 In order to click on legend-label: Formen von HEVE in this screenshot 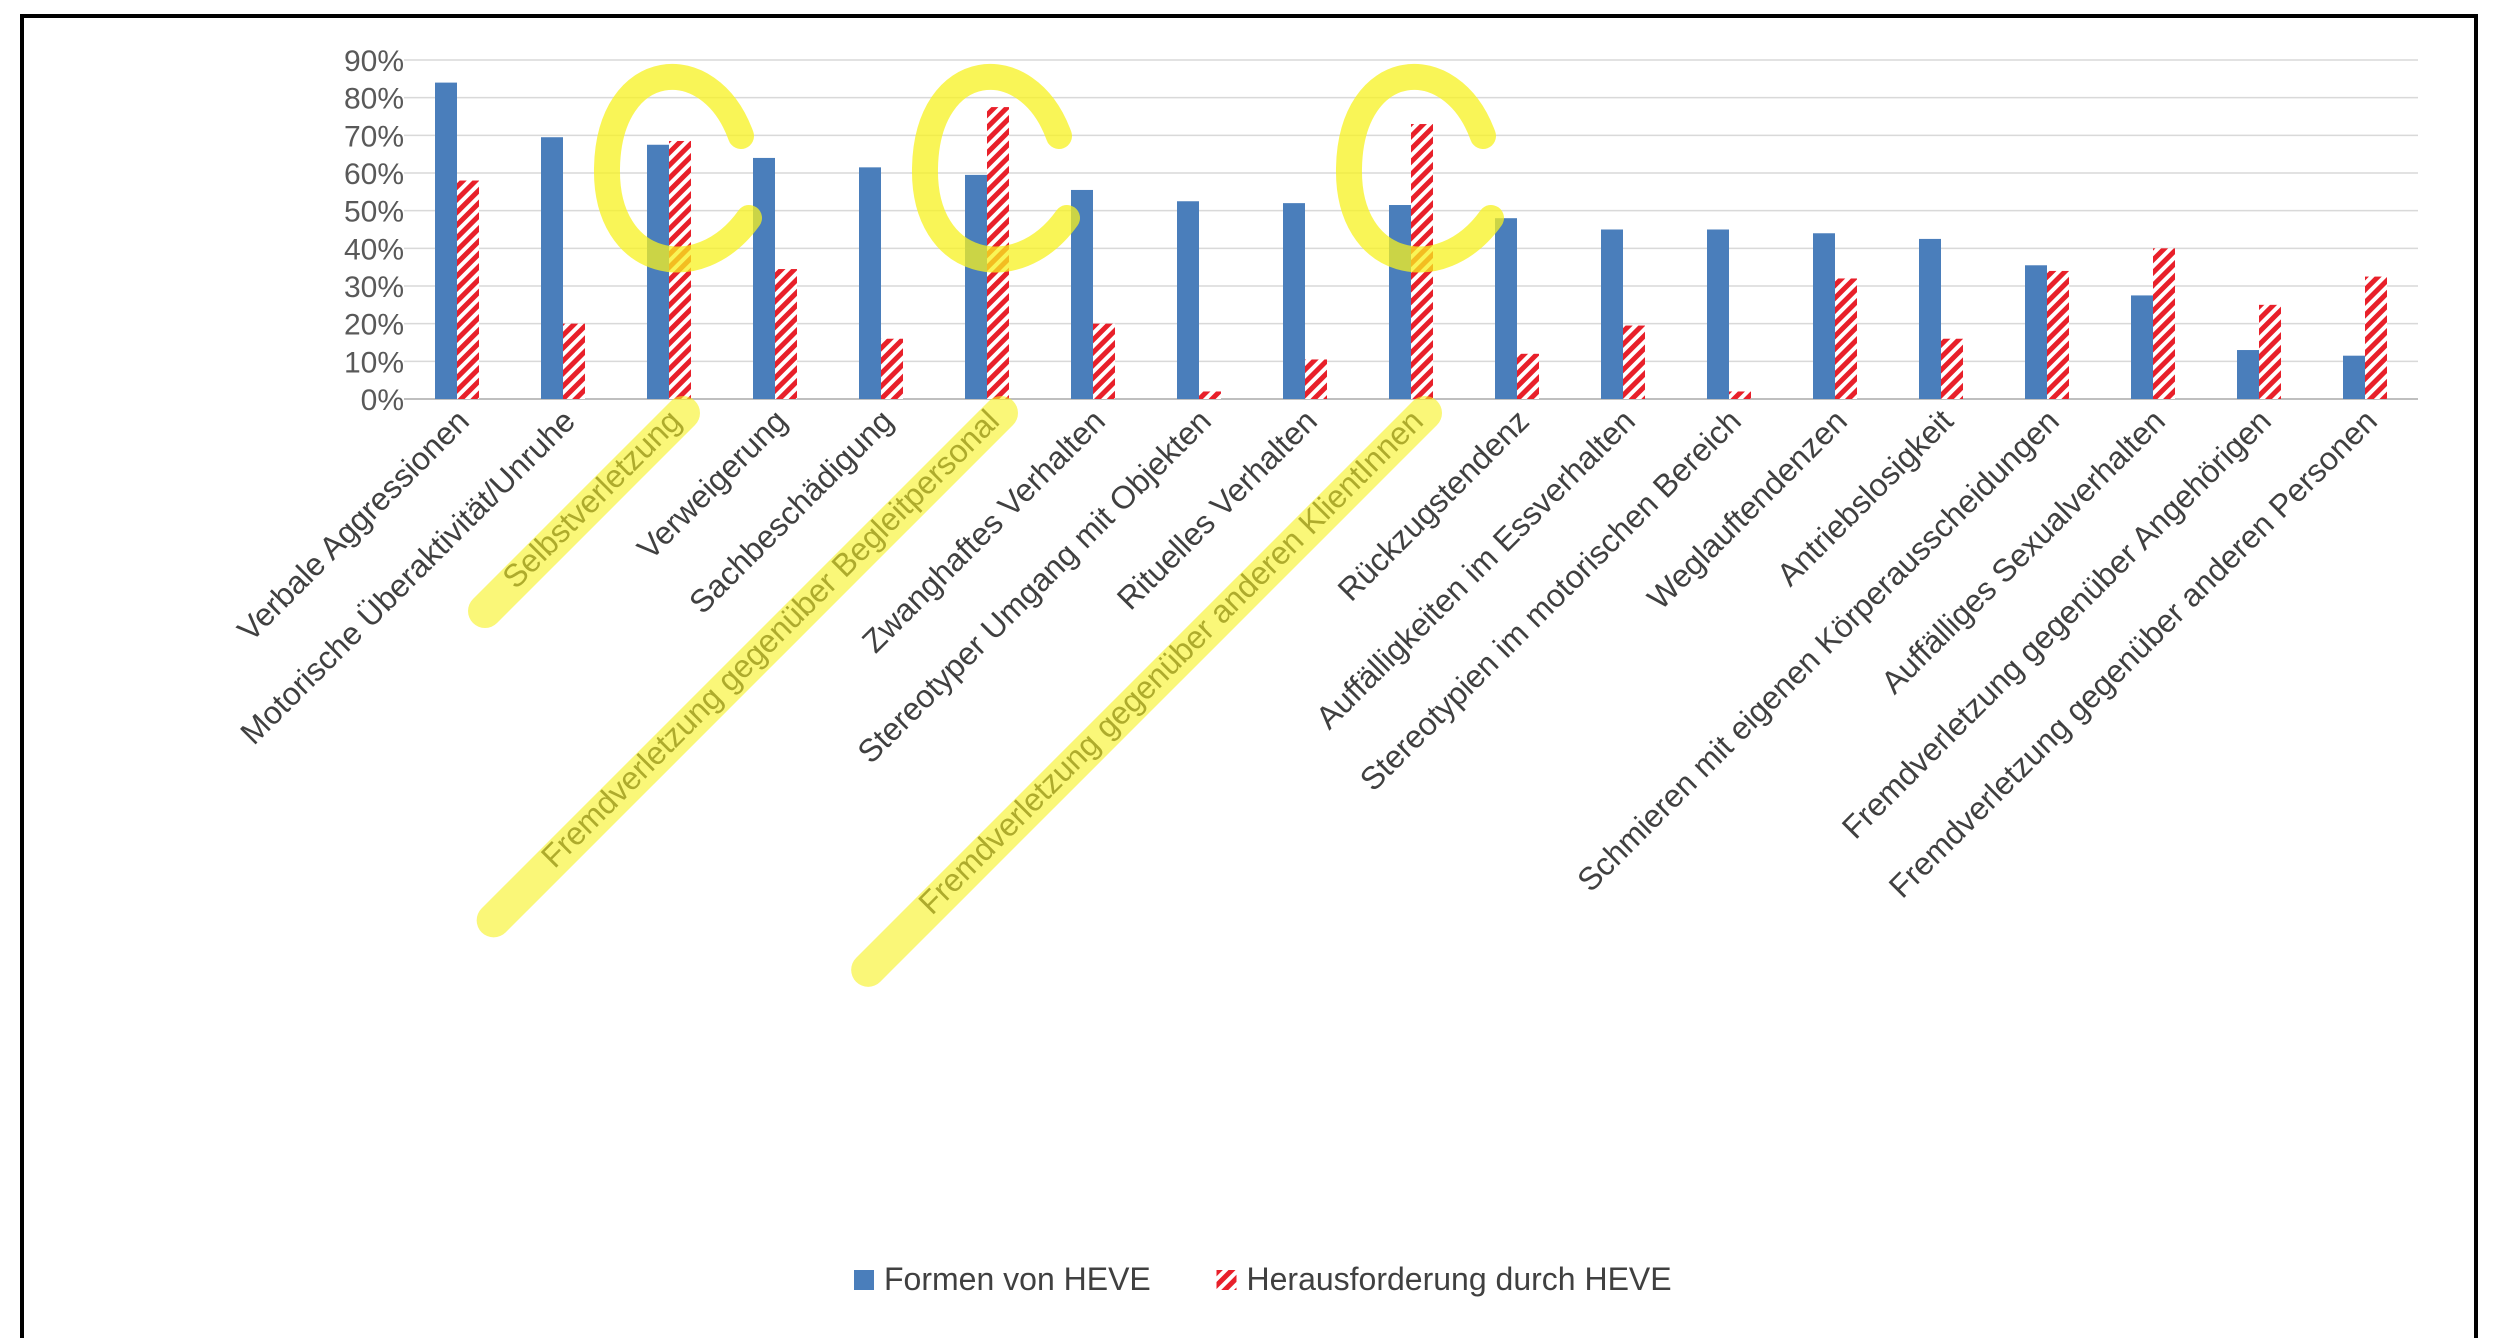, I will do `click(1017, 1279)`.